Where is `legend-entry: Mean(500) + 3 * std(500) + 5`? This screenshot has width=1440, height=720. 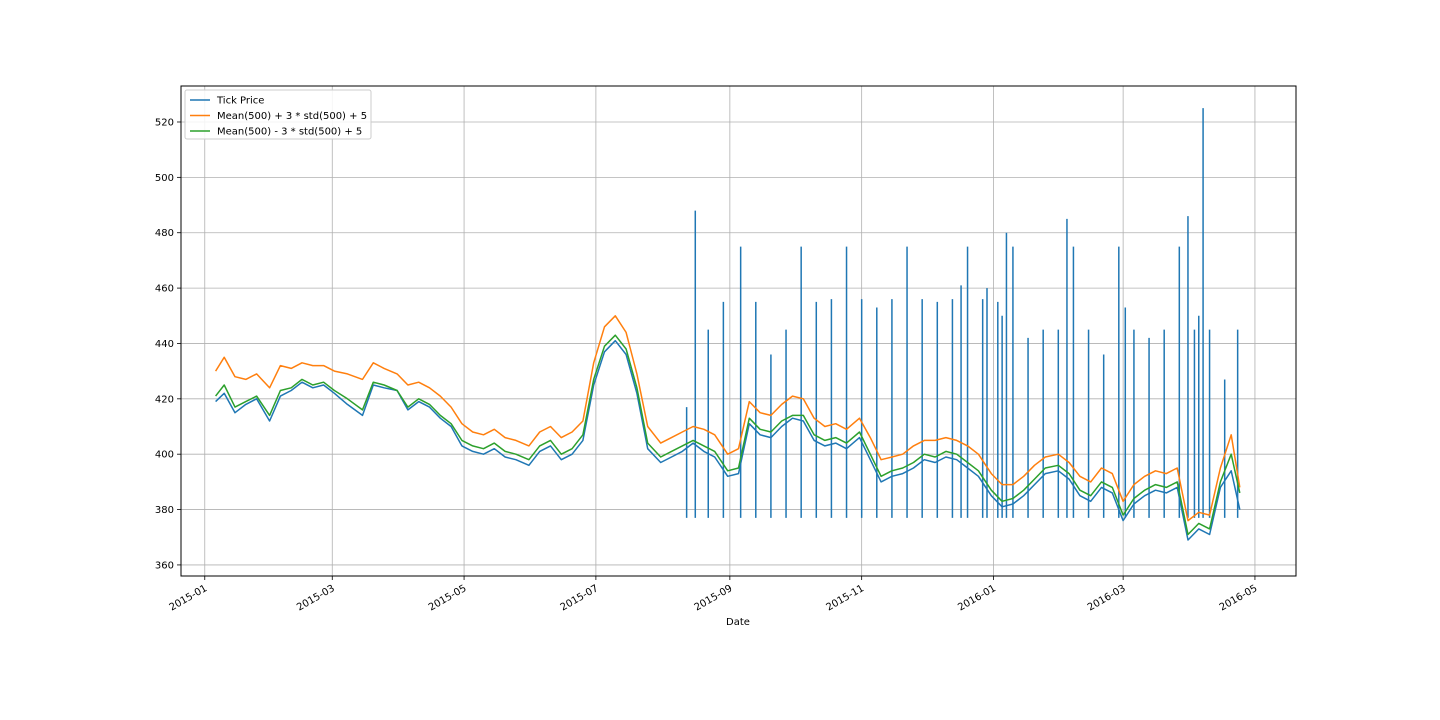 legend-entry: Mean(500) + 3 * std(500) + 5 is located at coordinates (292, 116).